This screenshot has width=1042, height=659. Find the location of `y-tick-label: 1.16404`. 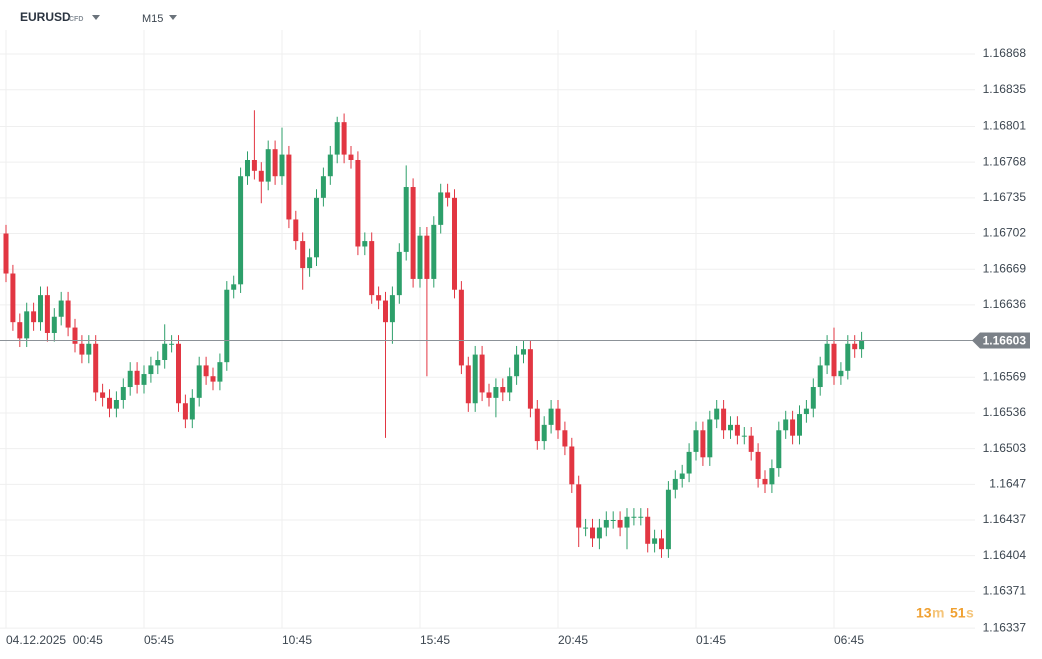

y-tick-label: 1.16404 is located at coordinates (1005, 555).